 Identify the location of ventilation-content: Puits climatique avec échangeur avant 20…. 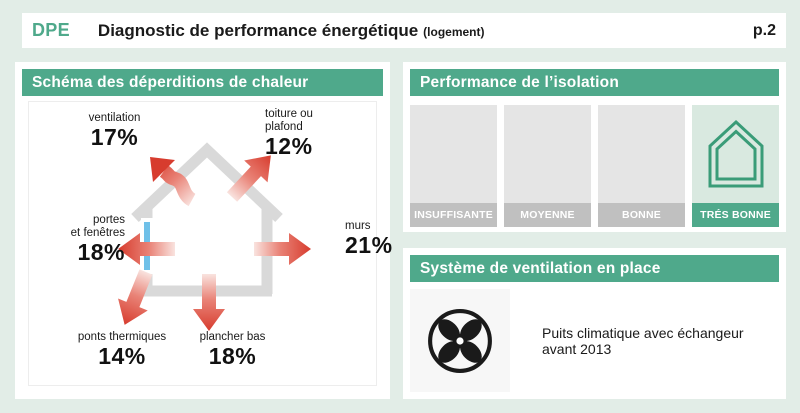
(594, 340).